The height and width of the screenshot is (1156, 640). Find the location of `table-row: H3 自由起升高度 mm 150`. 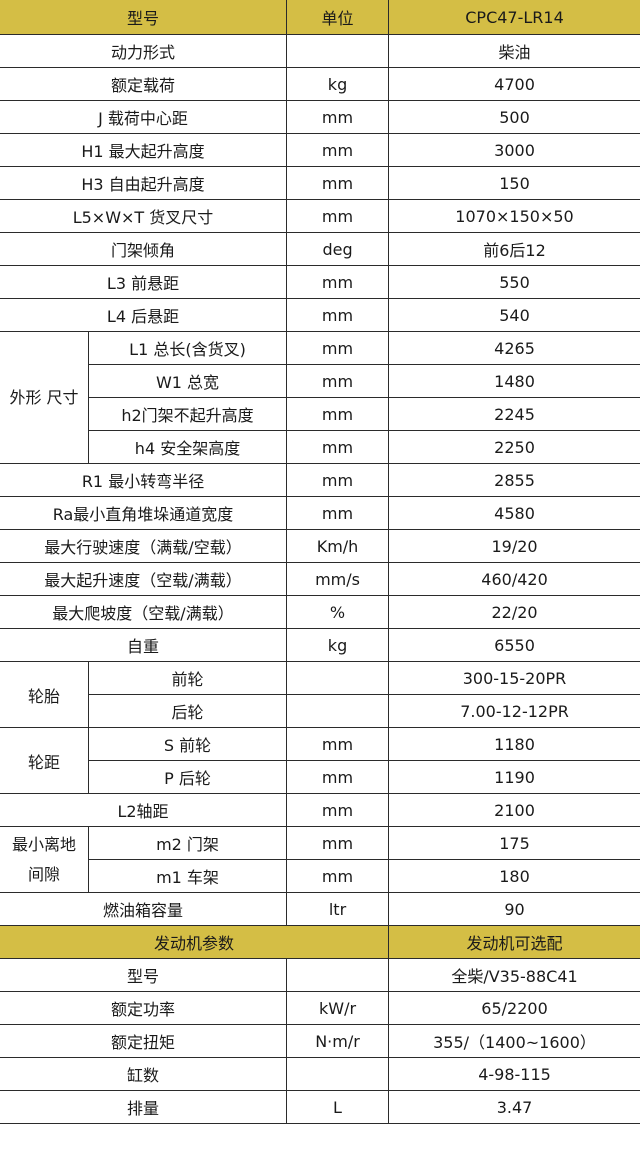

table-row: H3 自由起升高度 mm 150 is located at coordinates (320, 183).